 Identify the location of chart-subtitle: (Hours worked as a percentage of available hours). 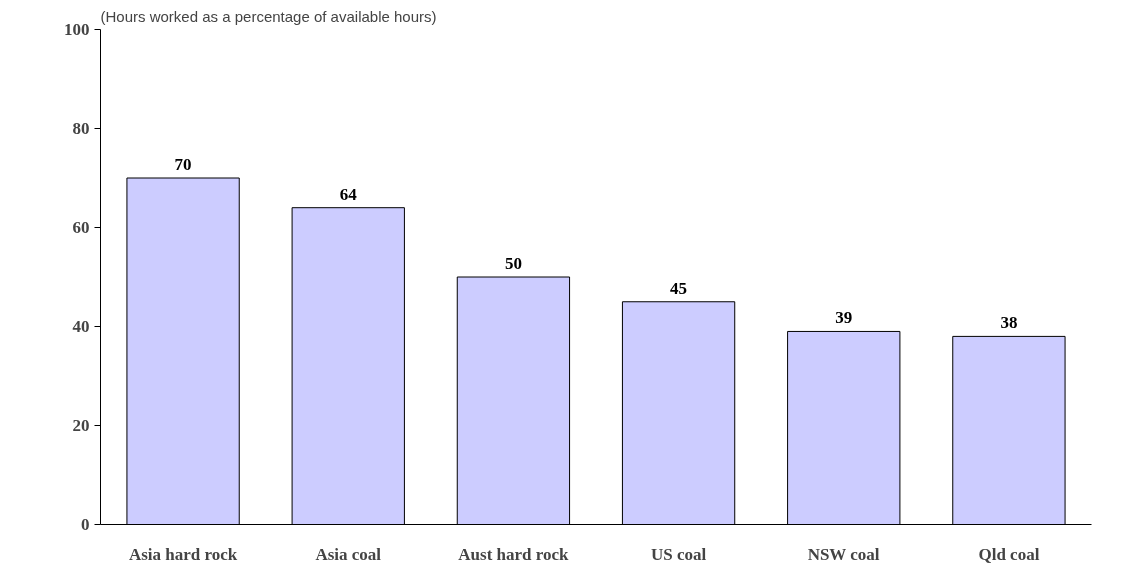
(268, 16).